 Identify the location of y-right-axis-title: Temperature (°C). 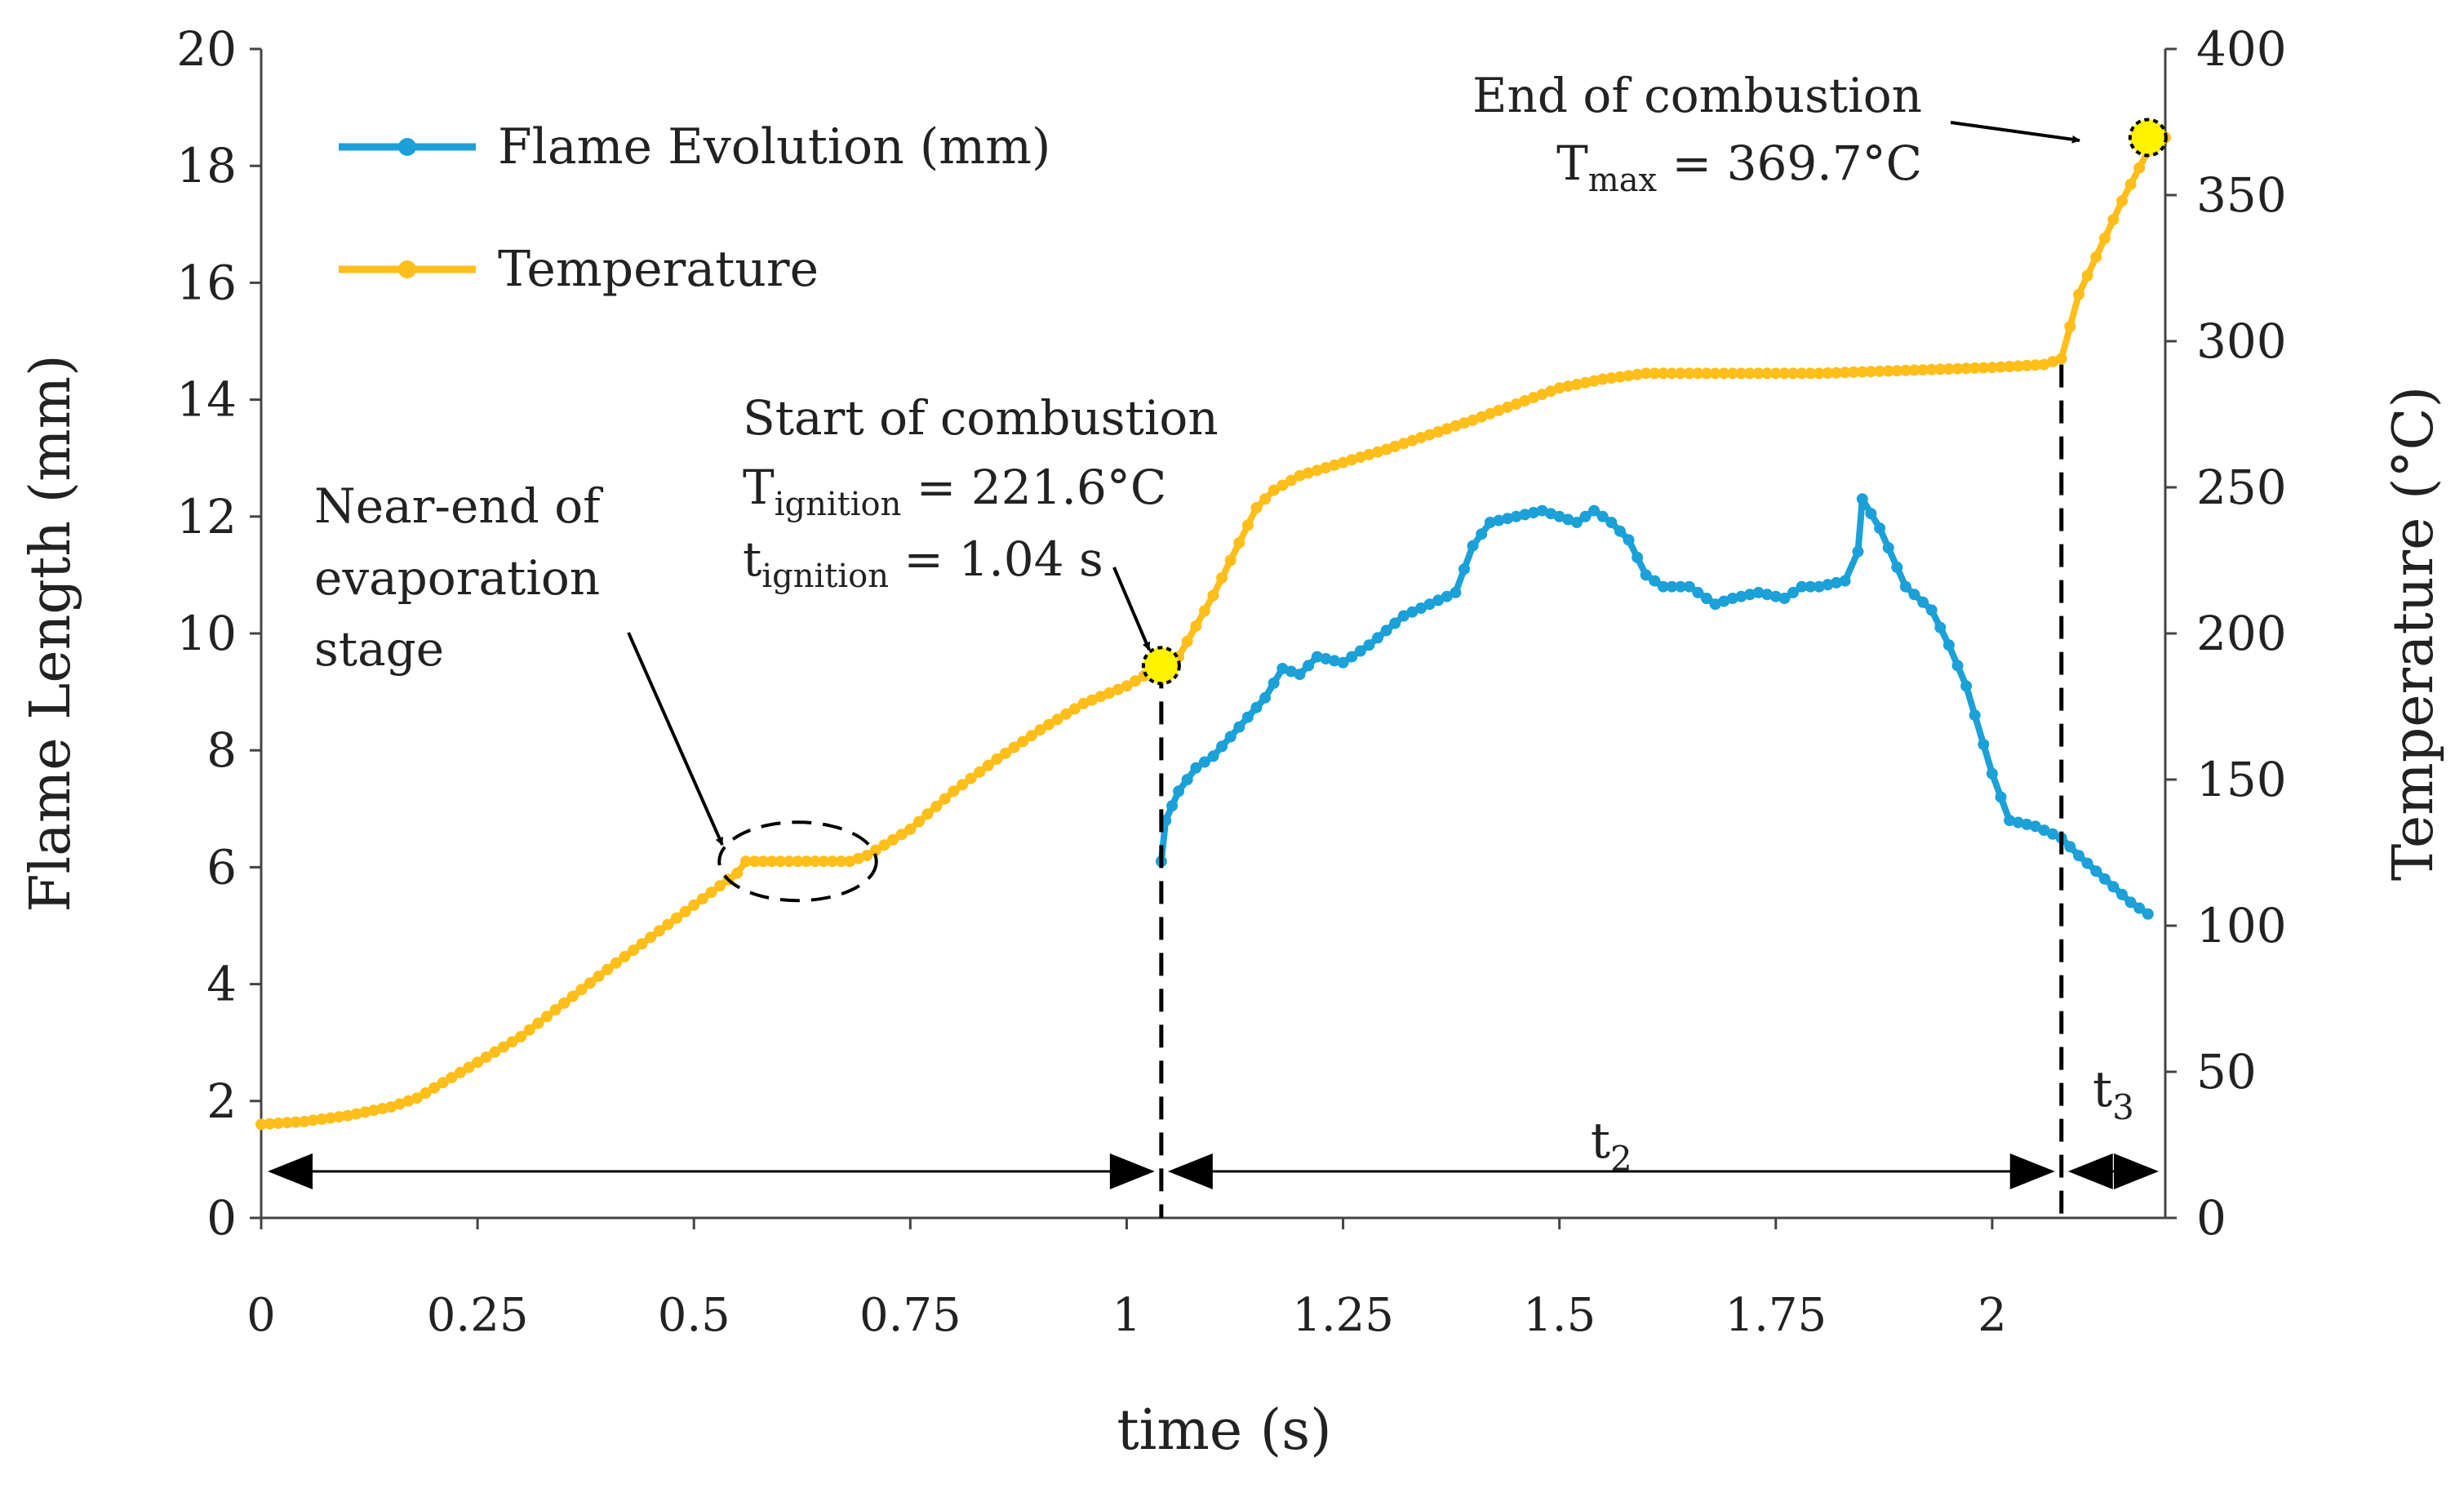
(2414, 633).